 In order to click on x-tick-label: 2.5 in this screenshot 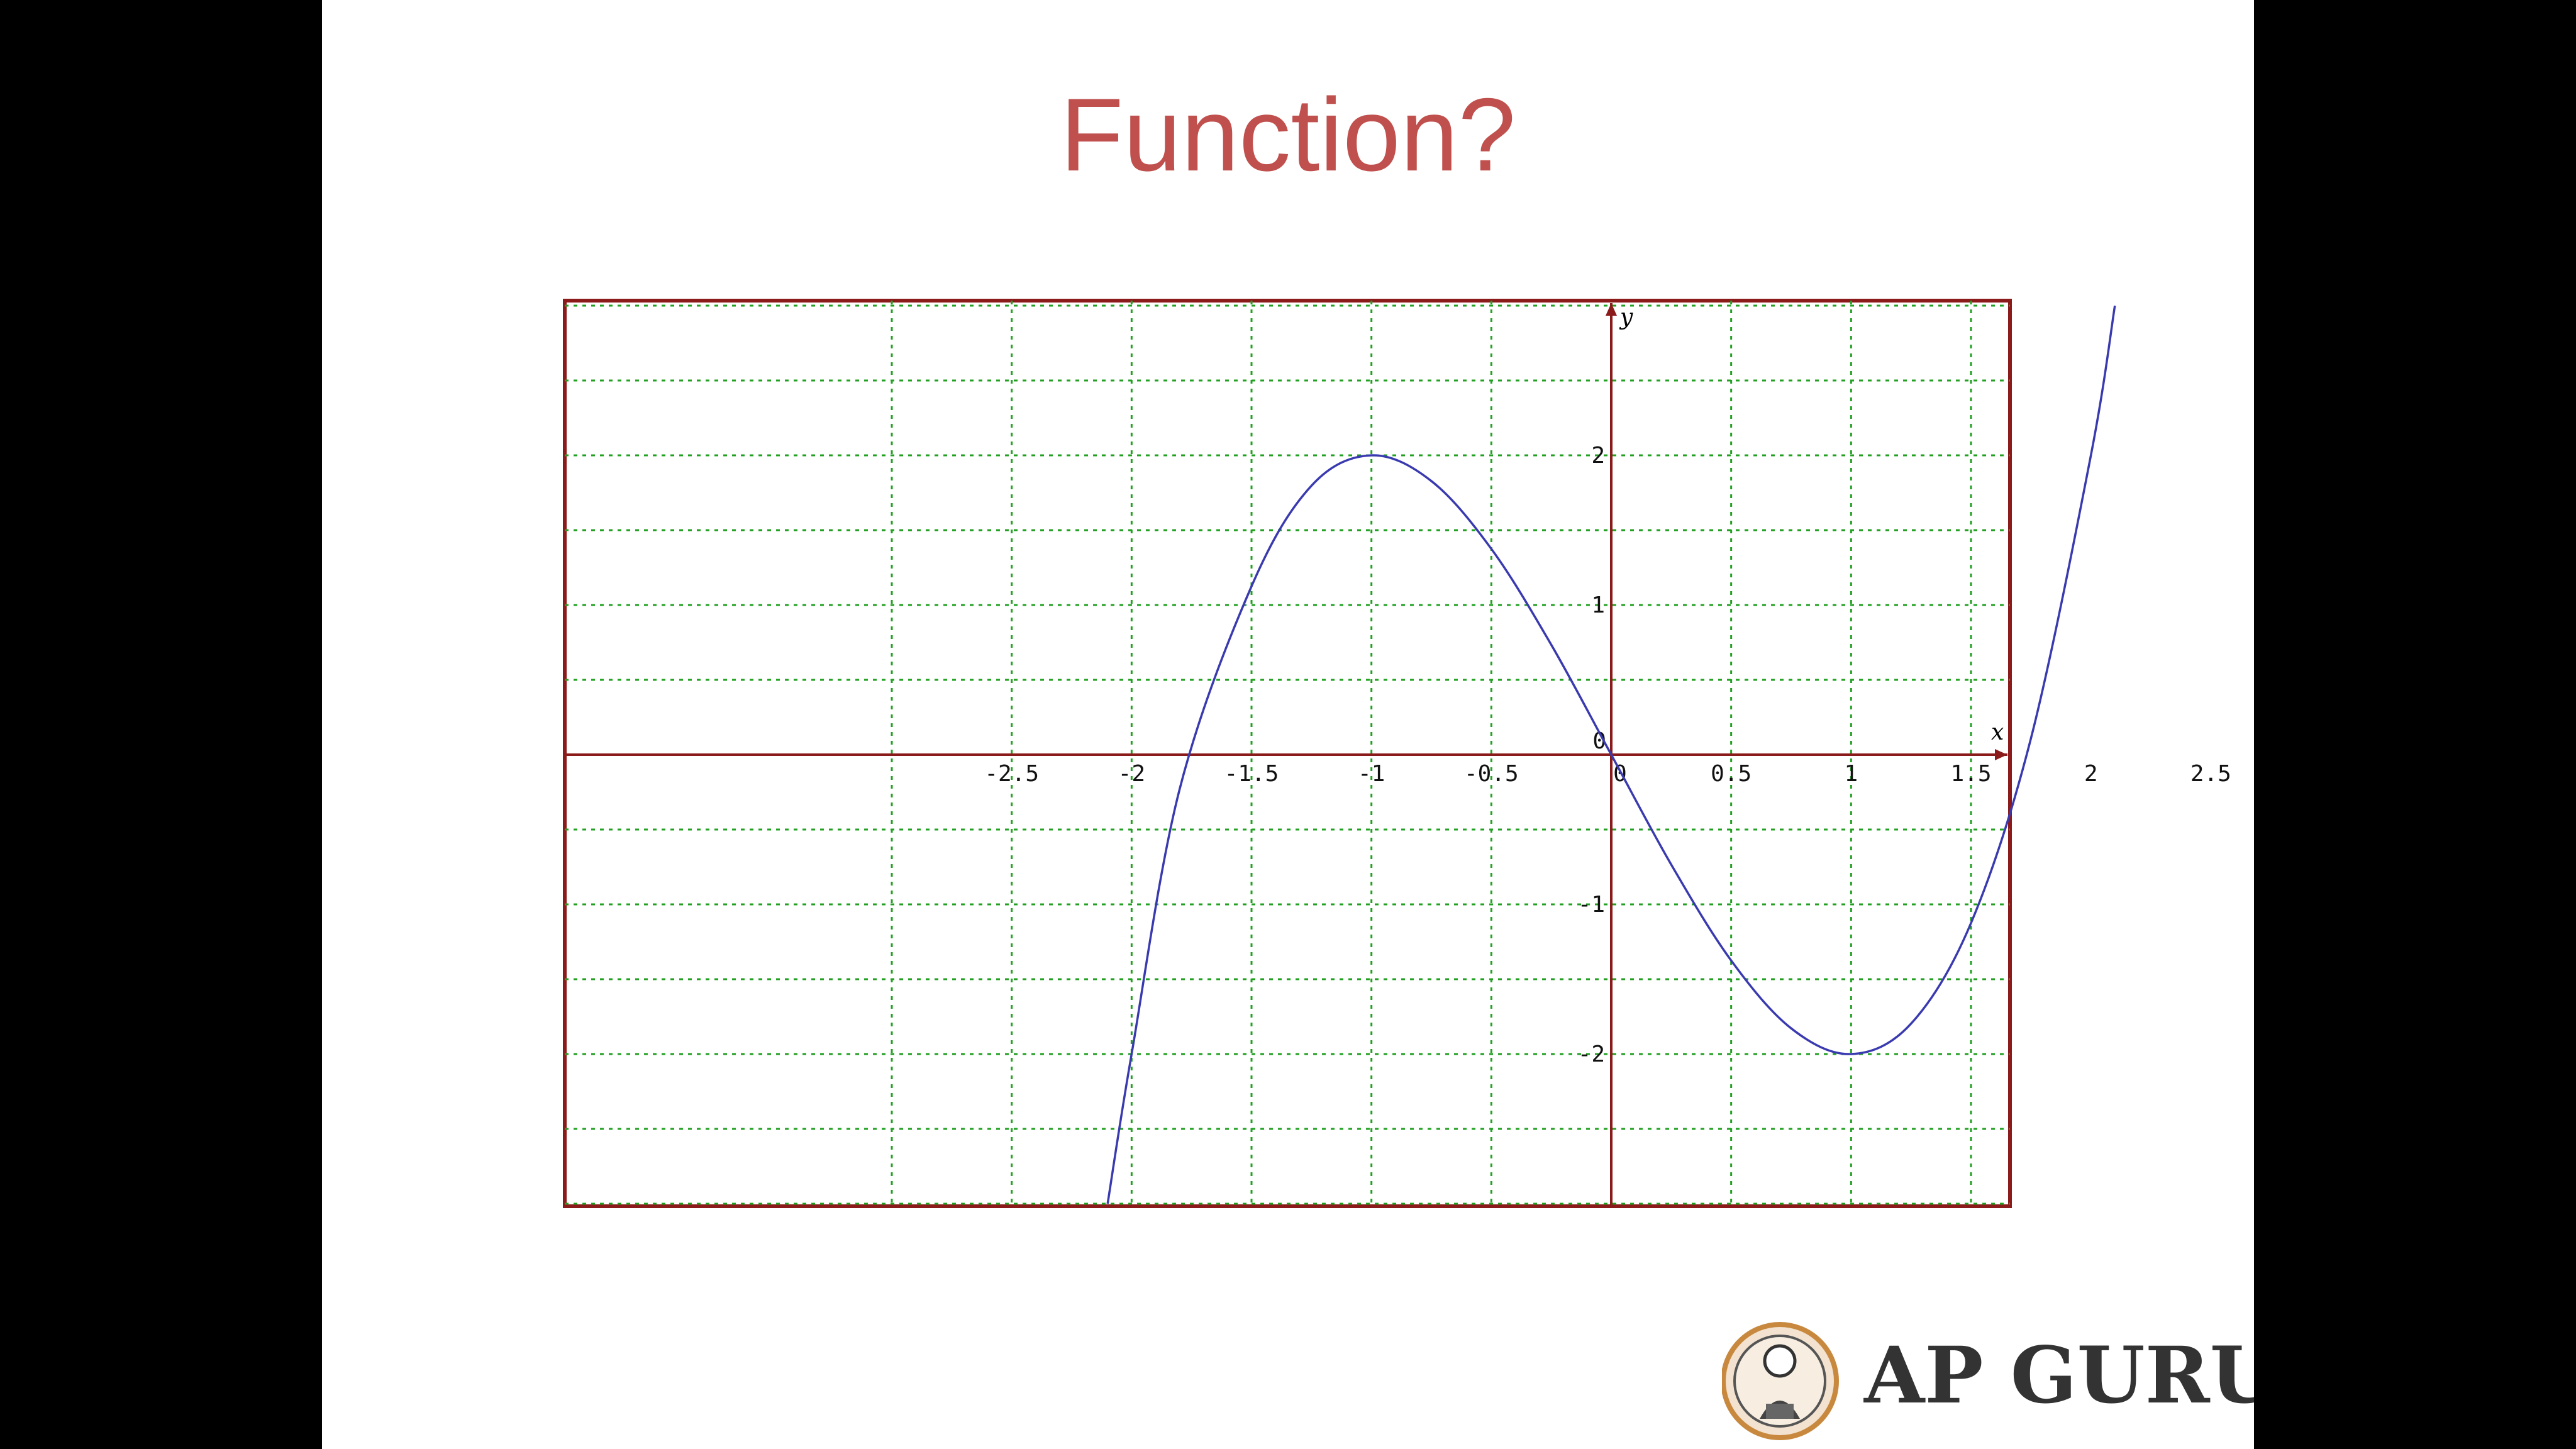, I will do `click(2210, 774)`.